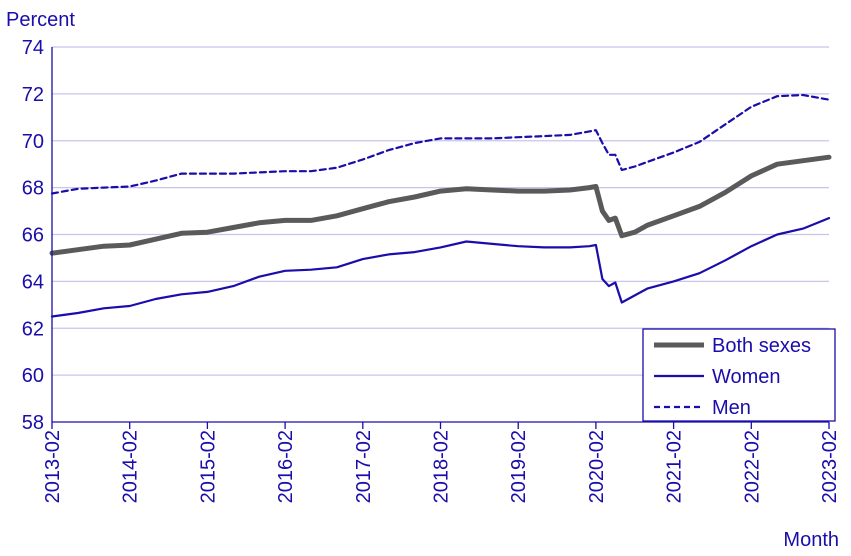 This screenshot has width=851, height=556. Describe the element at coordinates (830, 466) in the screenshot. I see `x-tick-label: 2023-02` at that location.